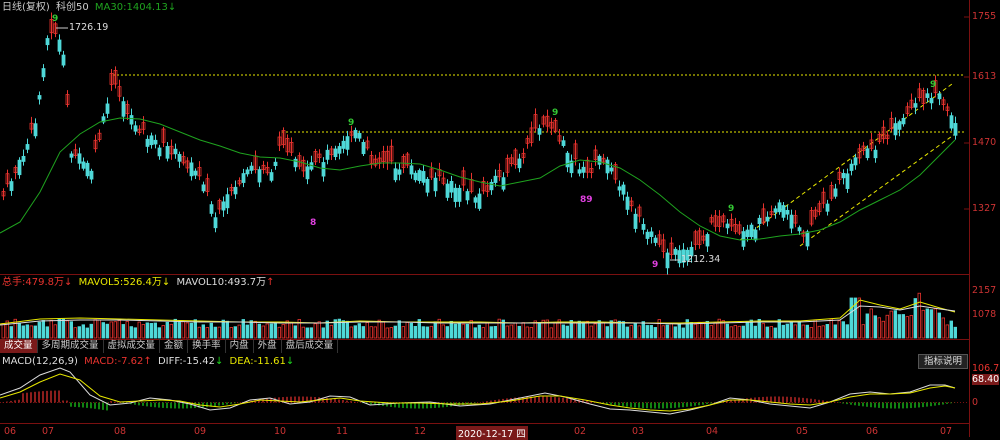 This screenshot has height=440, width=1000. What do you see at coordinates (101, 282) in the screenshot?
I see `mavol5-label: MAVOL5:` at bounding box center [101, 282].